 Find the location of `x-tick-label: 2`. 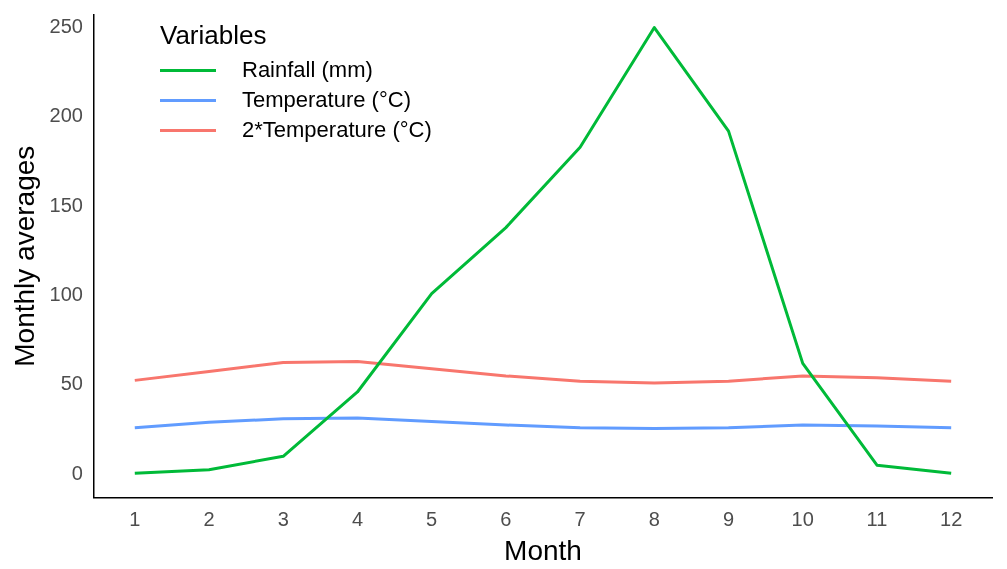

x-tick-label: 2 is located at coordinates (209, 518).